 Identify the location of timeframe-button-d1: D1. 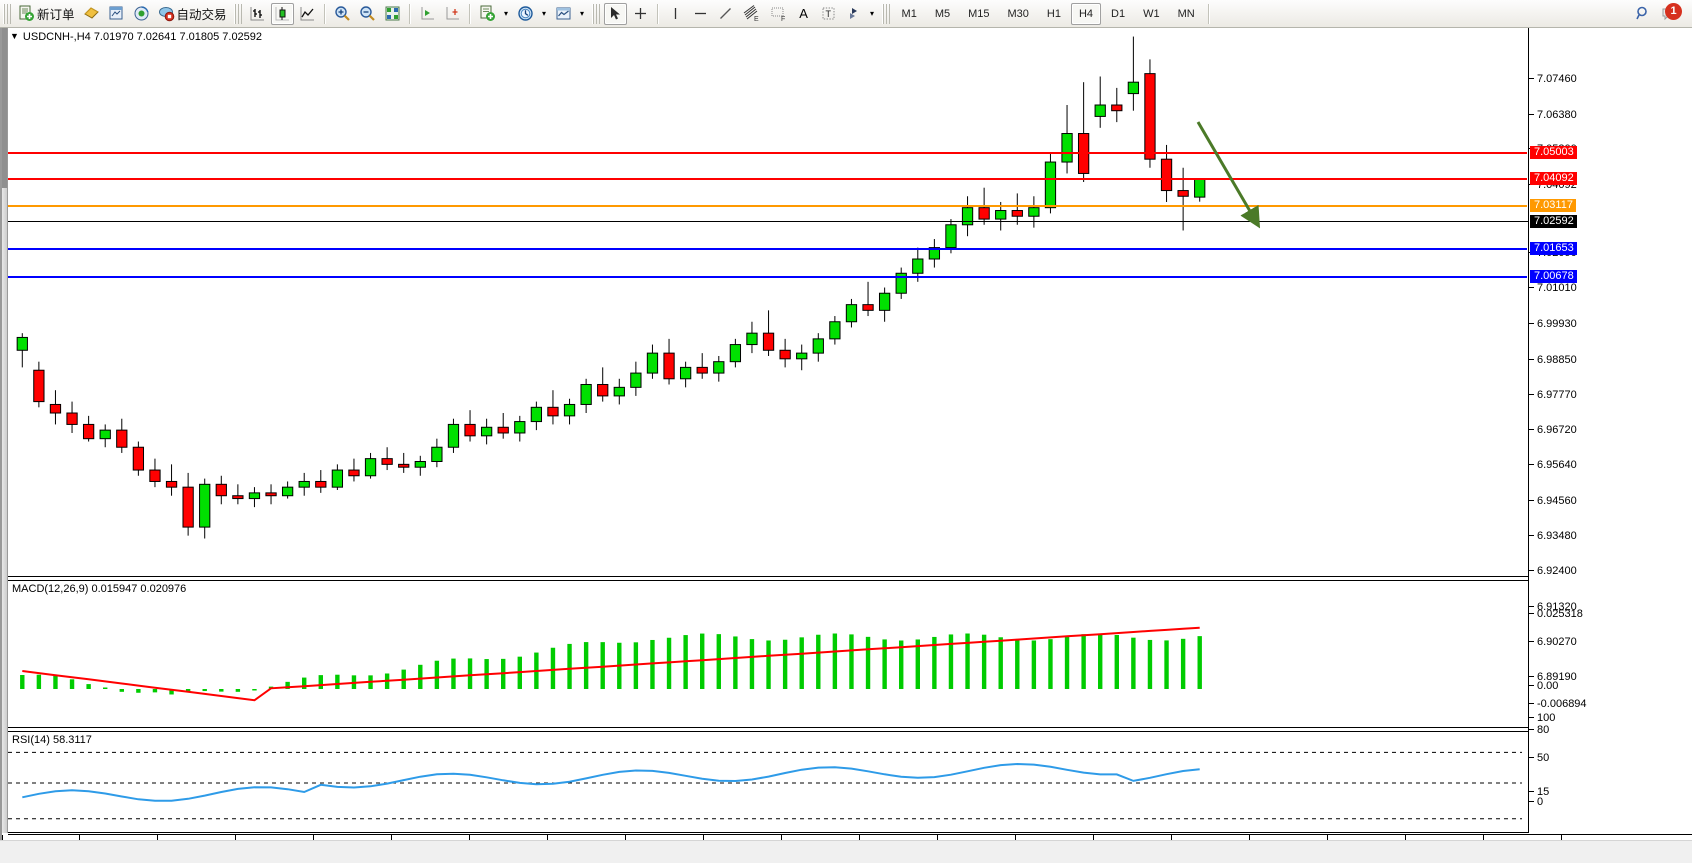
(1118, 13).